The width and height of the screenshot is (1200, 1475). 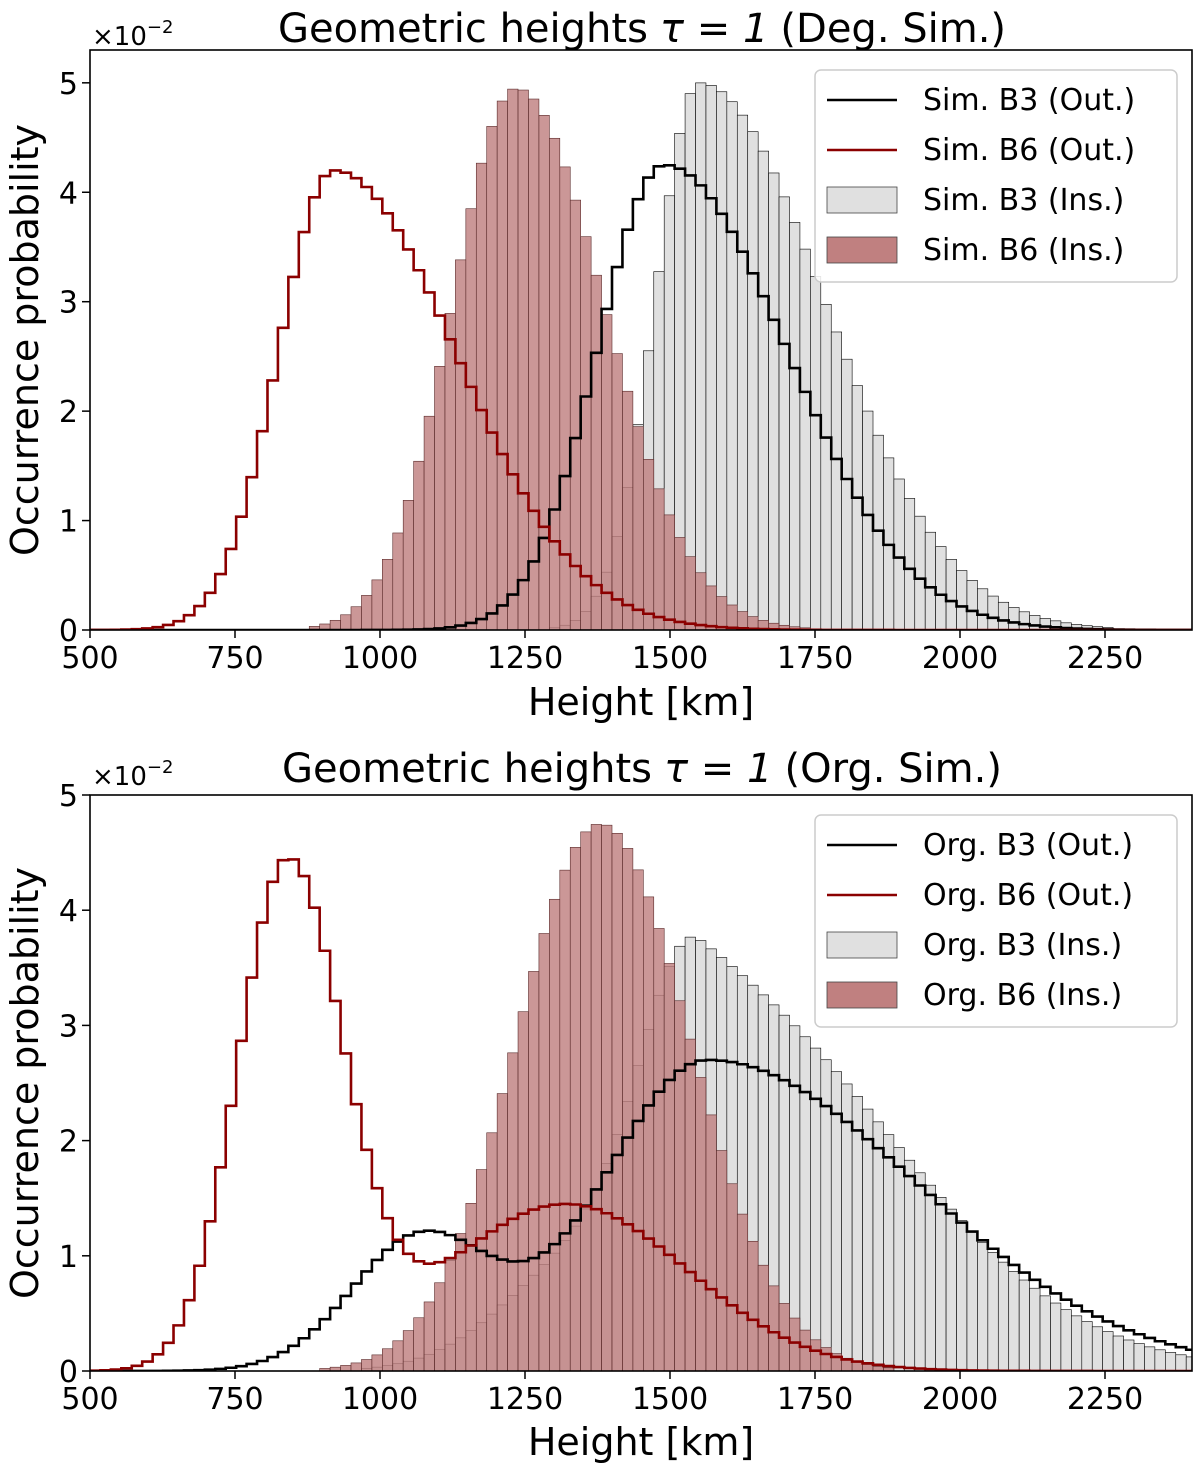 I want to click on x-tick-label: 2250, so click(x=1105, y=658).